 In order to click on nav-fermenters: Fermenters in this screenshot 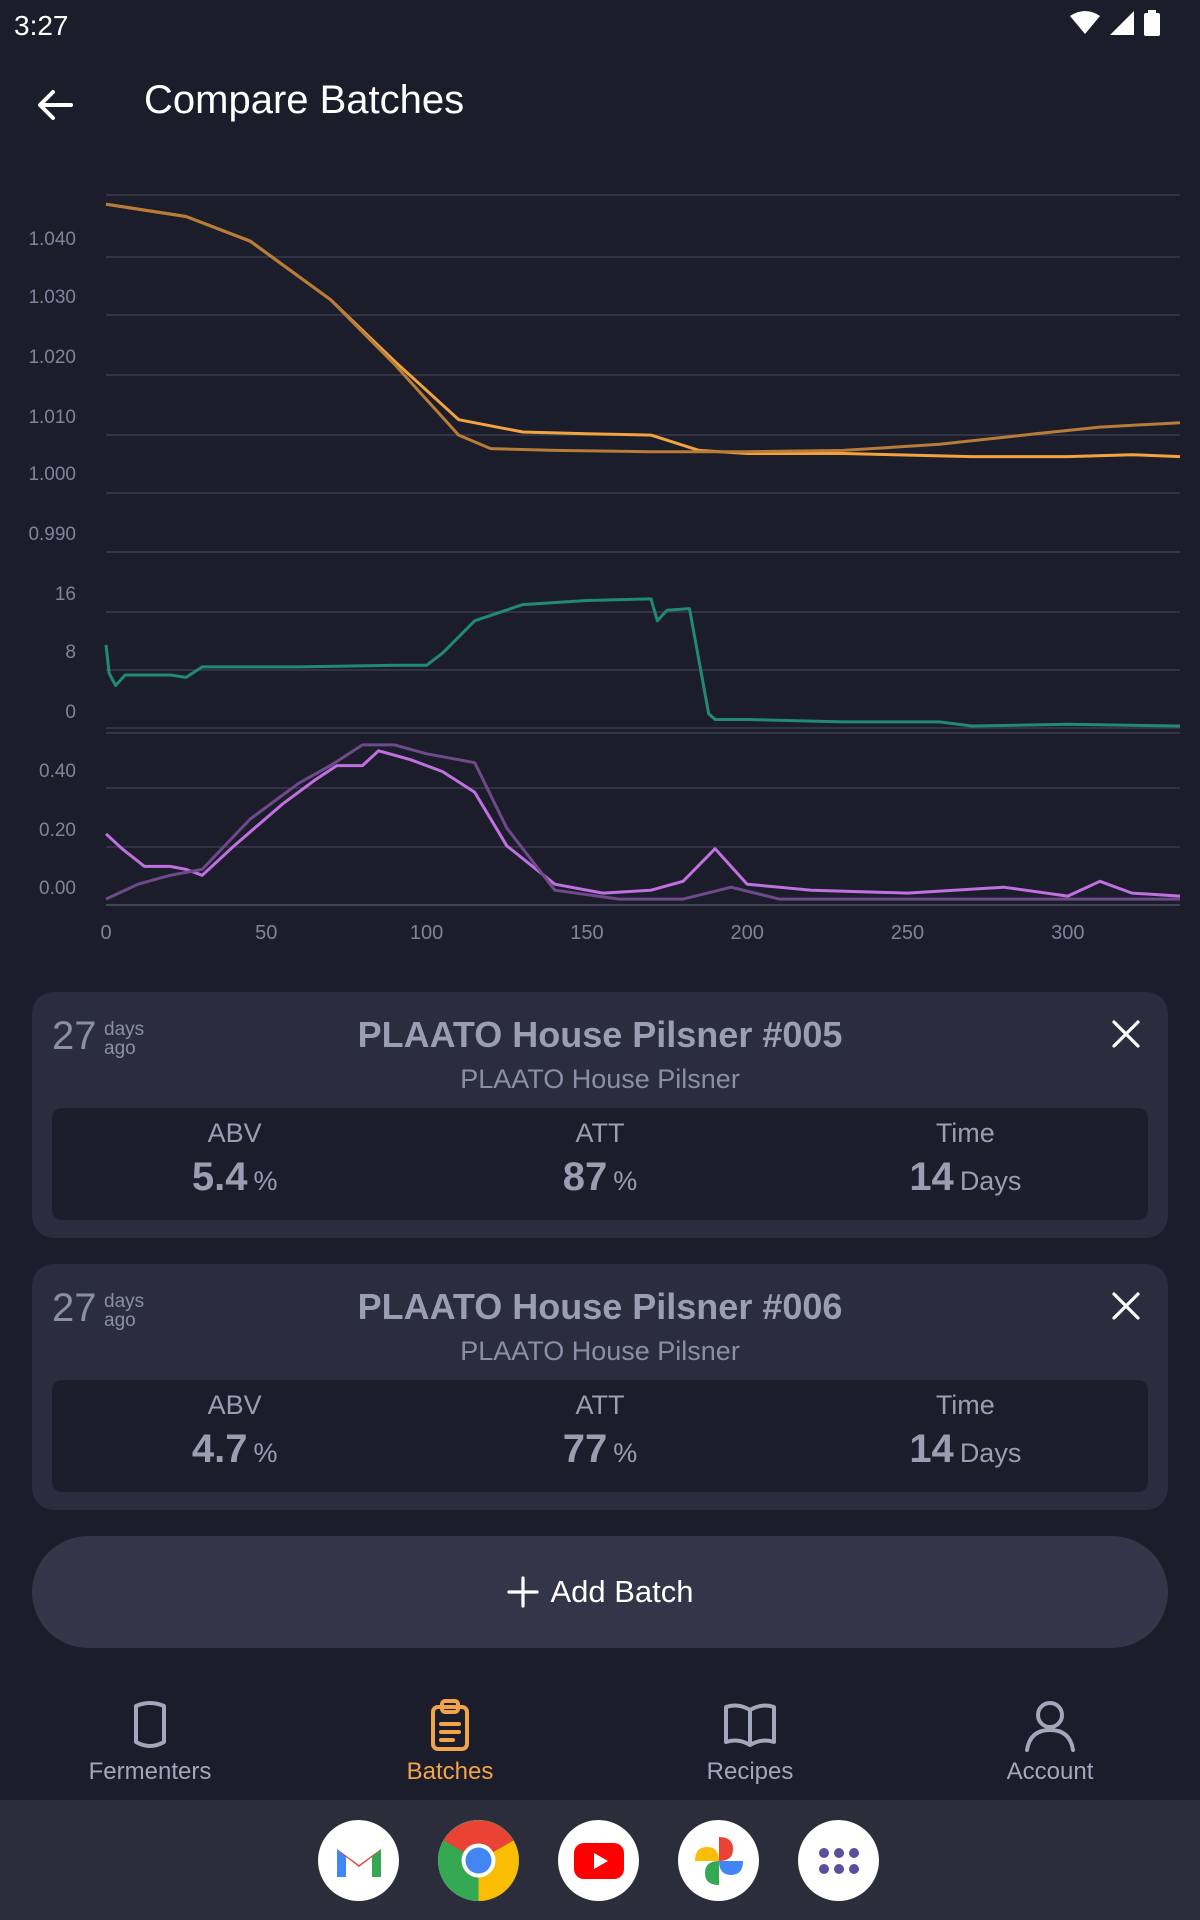, I will do `click(150, 1740)`.